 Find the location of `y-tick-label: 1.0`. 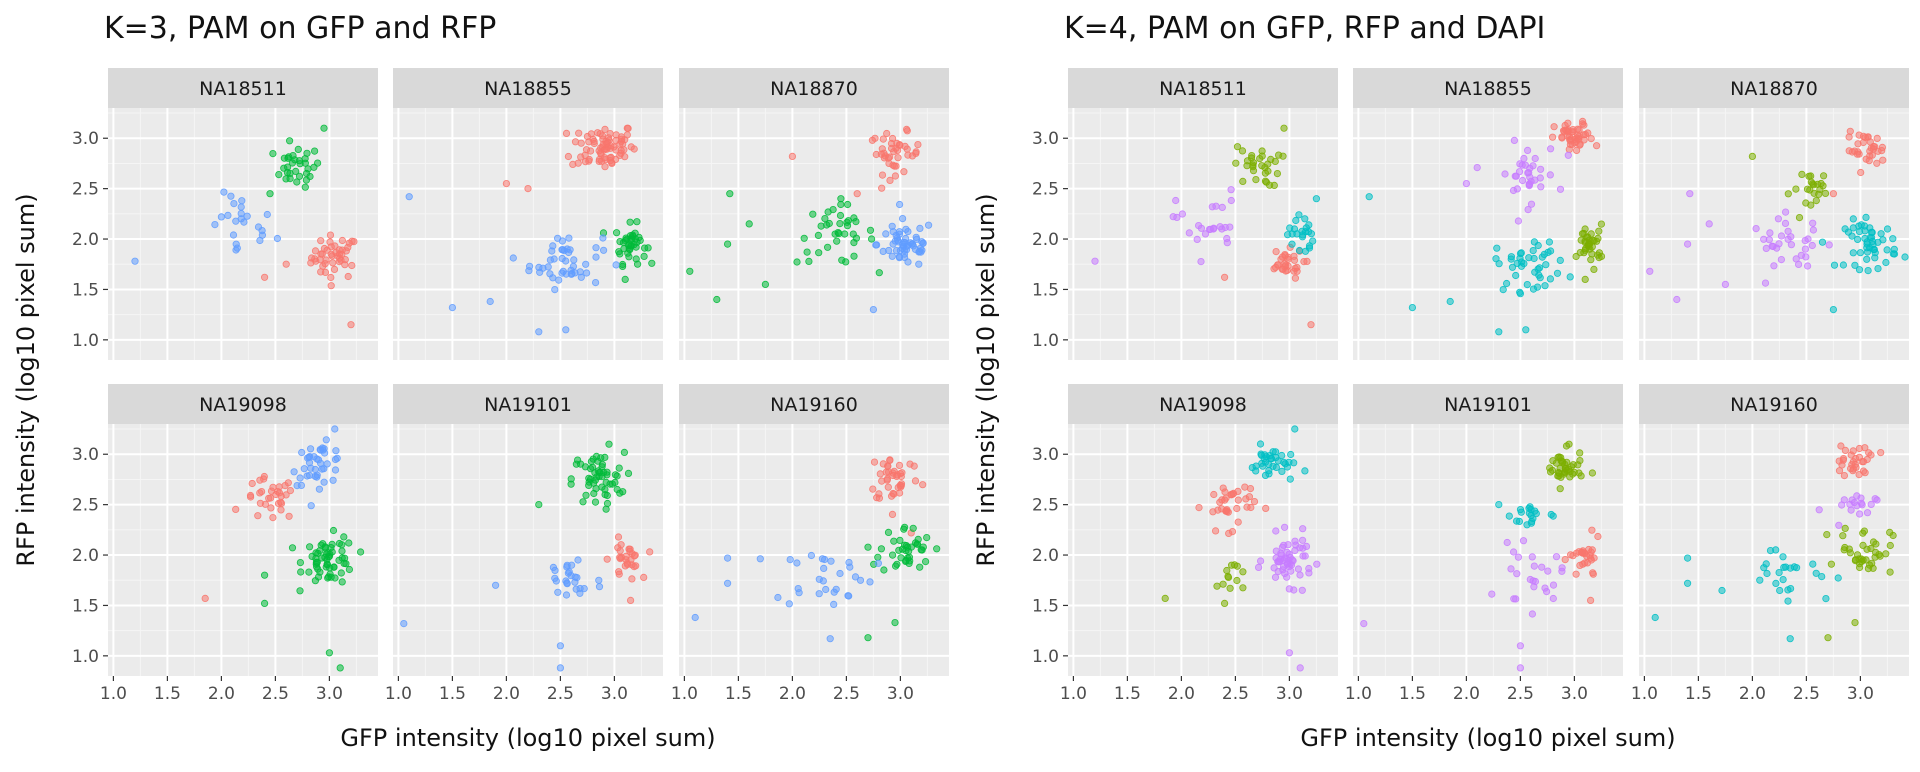

y-tick-label: 1.0 is located at coordinates (1045, 341).